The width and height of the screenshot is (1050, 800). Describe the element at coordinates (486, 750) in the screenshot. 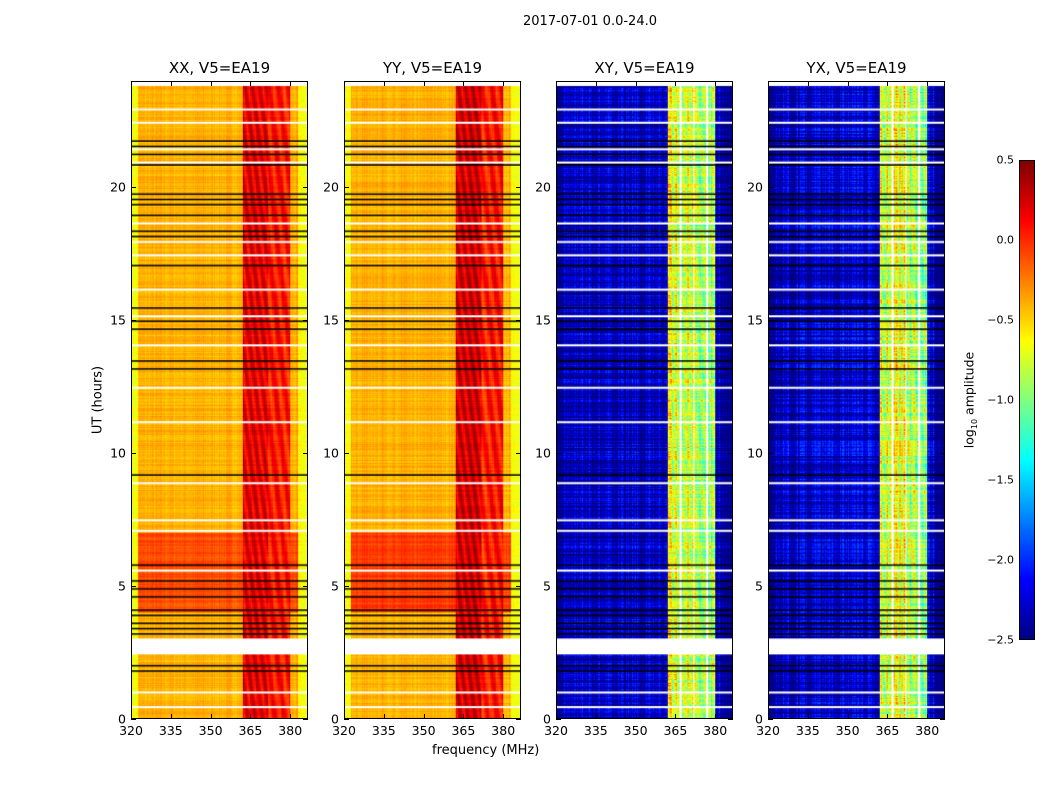

I see `x-axis-label: frequency (MHz)` at that location.